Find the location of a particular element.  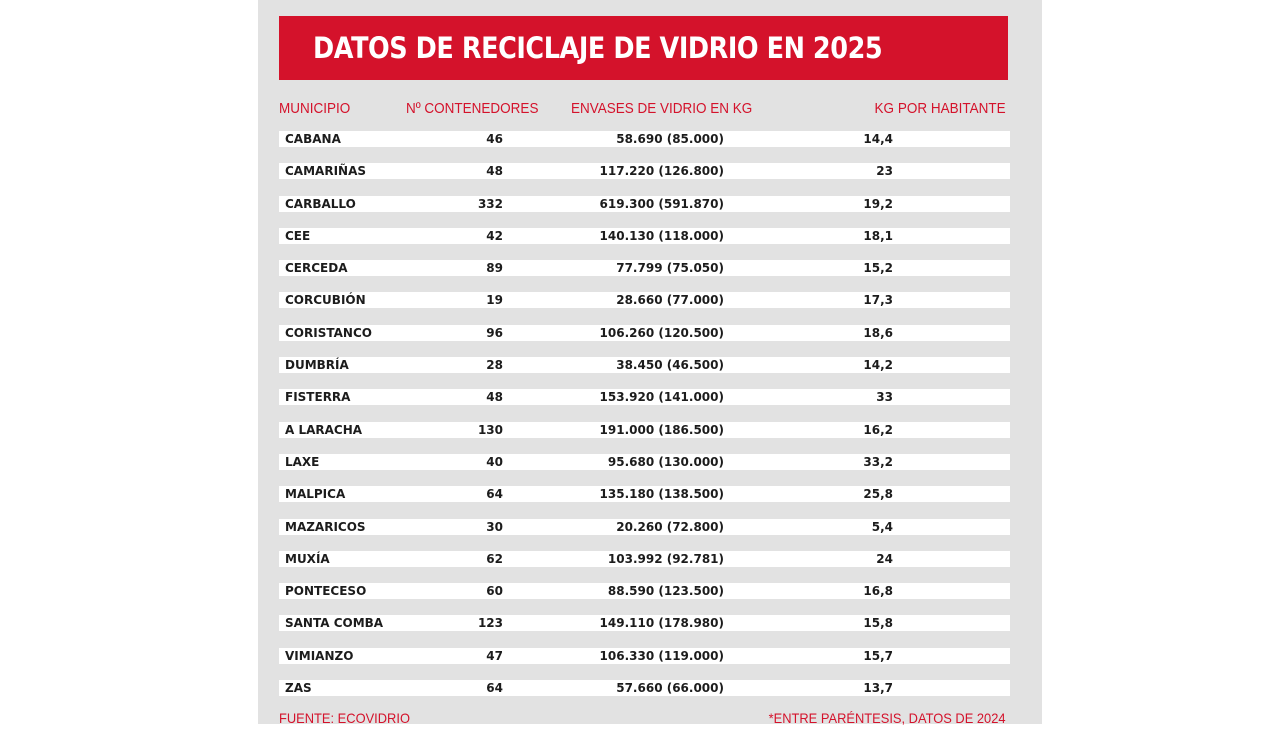

cell-municipio: MALPICA is located at coordinates (315, 494).